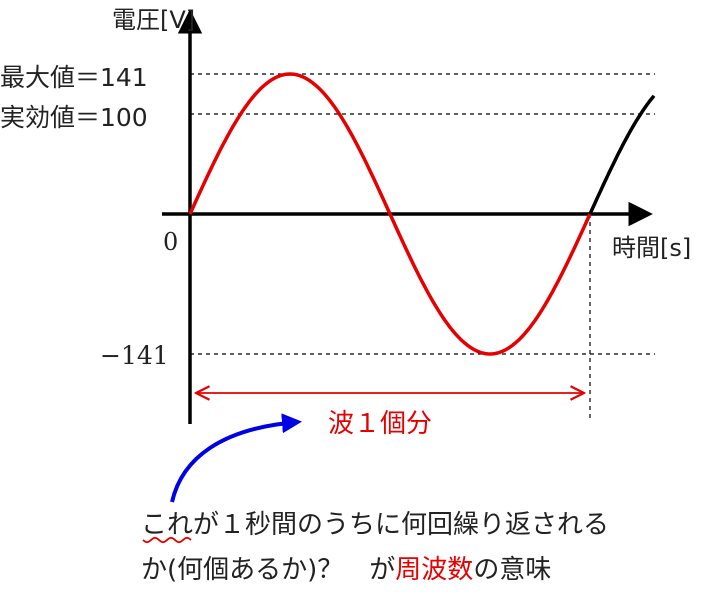 Image resolution: width=722 pixels, height=598 pixels. Describe the element at coordinates (170, 242) in the screenshot. I see `origin-label: 0` at that location.